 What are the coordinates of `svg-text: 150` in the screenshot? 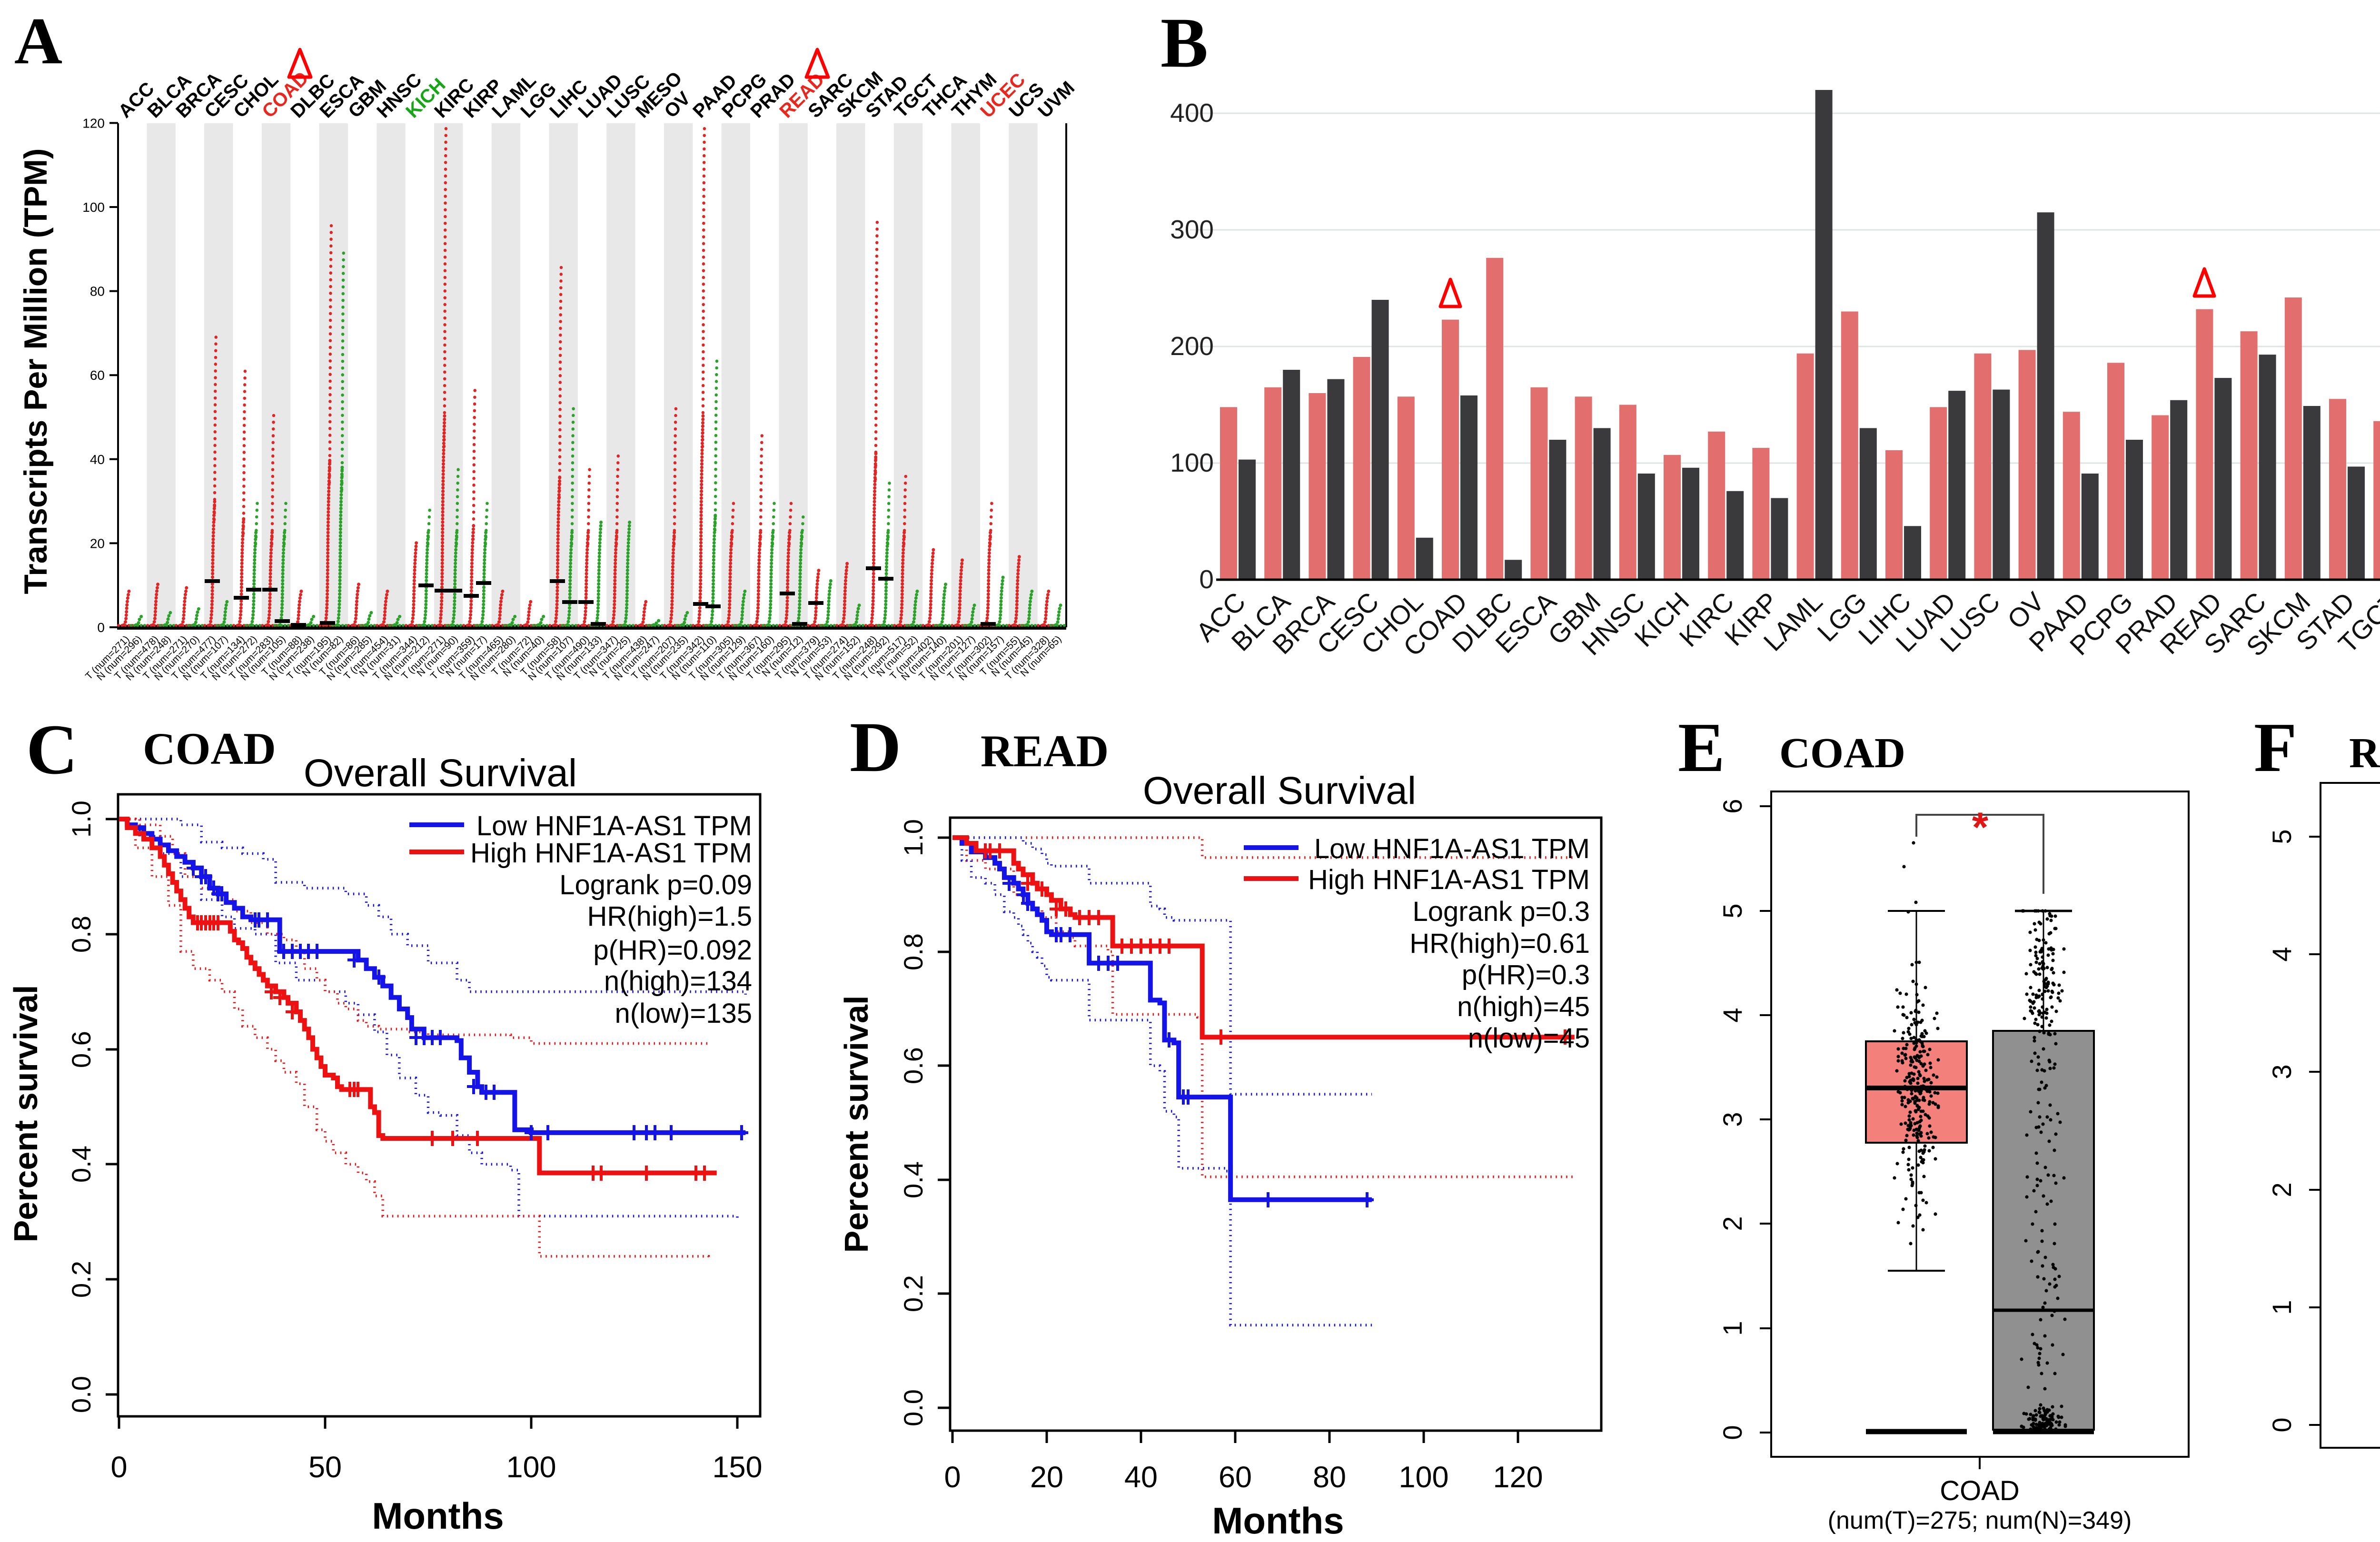 It's located at (737, 1467).